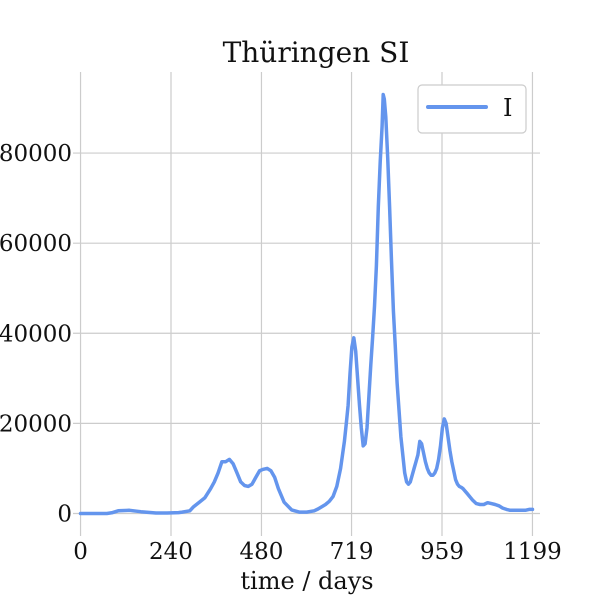  What do you see at coordinates (36, 154) in the screenshot?
I see `y-tick-label: 80000` at bounding box center [36, 154].